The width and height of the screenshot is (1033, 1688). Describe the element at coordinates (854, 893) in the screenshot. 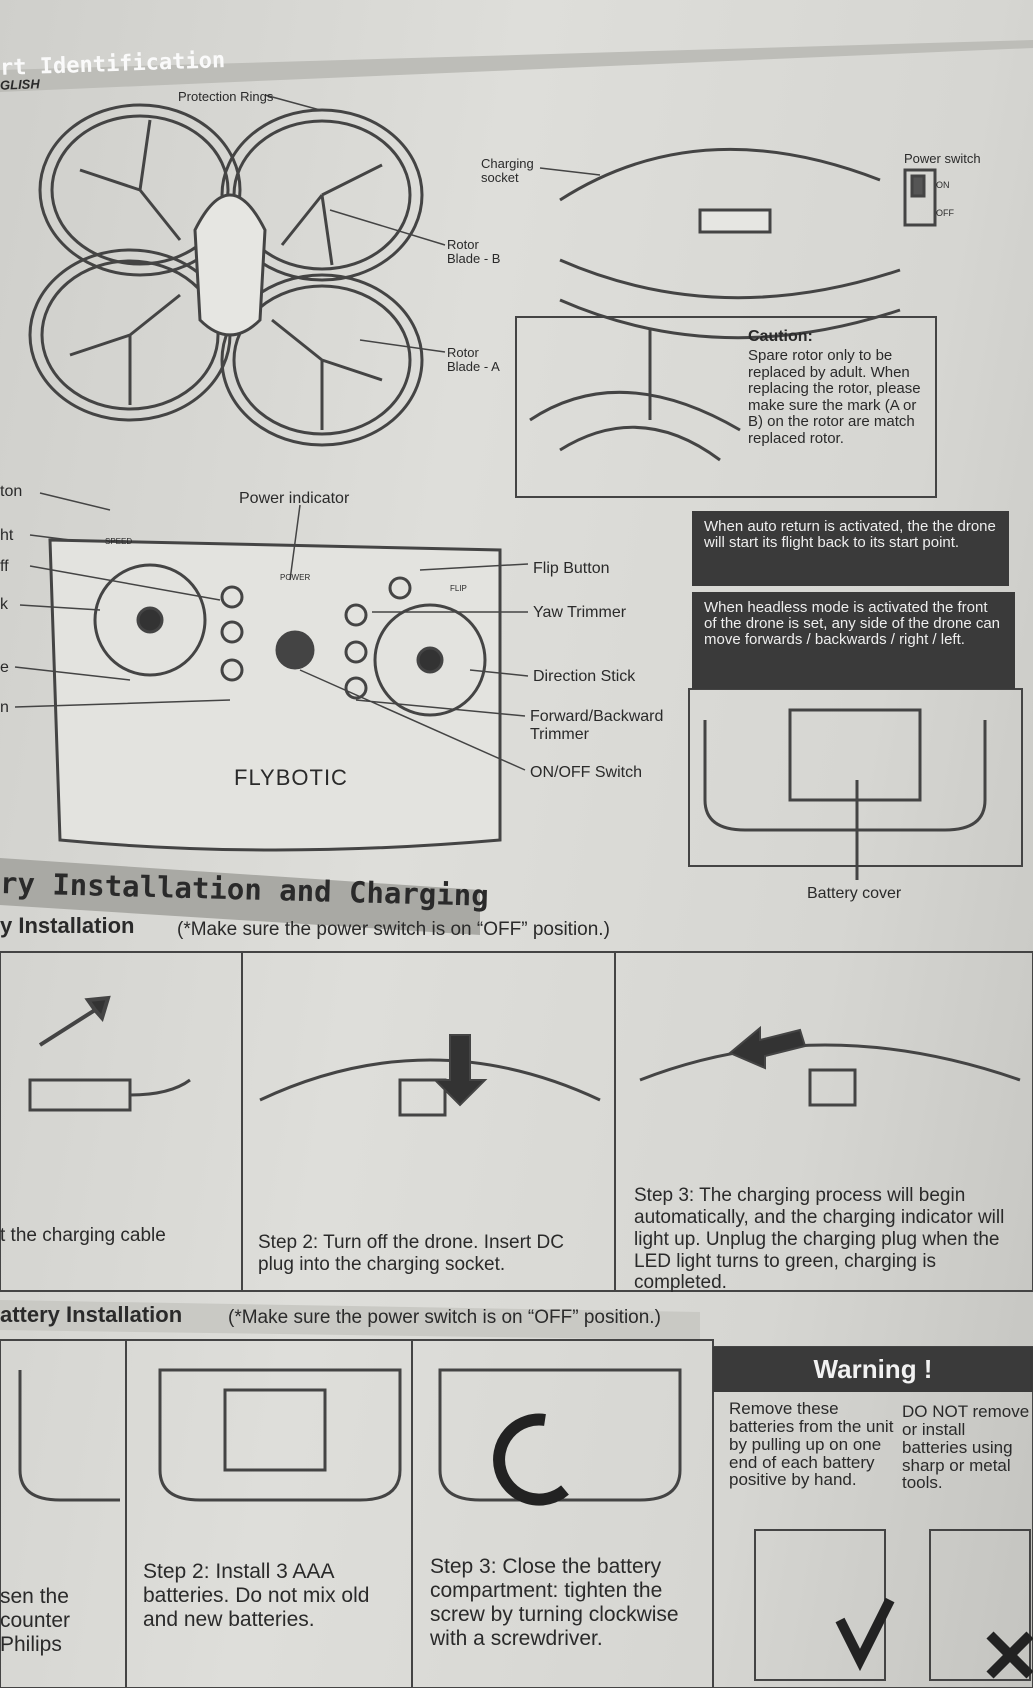

I see `part-label: Battery cover` at that location.